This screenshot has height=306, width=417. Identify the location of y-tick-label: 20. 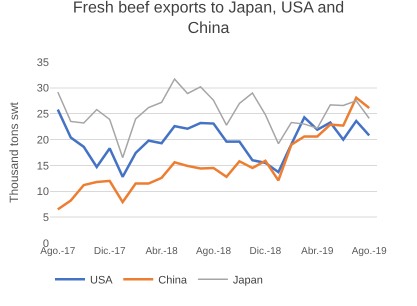
(42, 140).